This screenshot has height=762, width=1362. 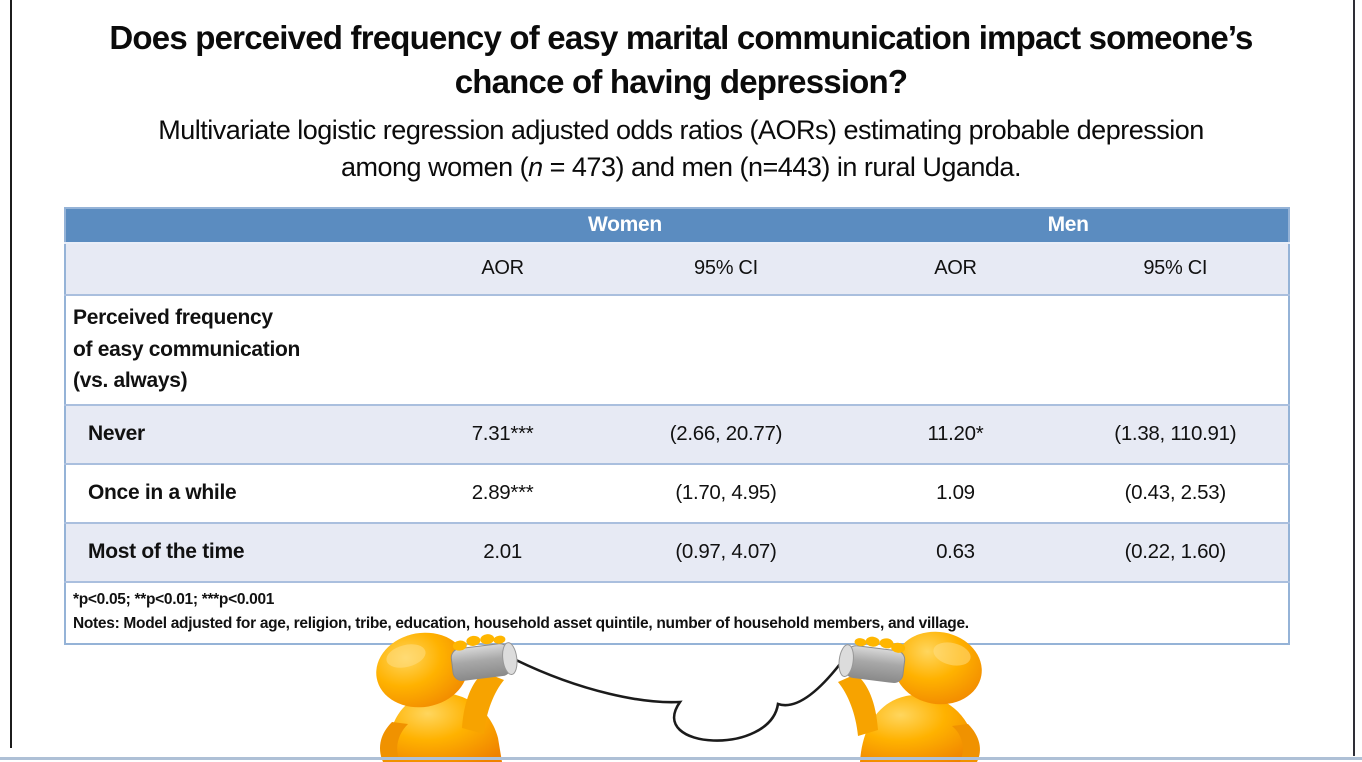 I want to click on row-label: Most of the time, so click(x=233, y=551).